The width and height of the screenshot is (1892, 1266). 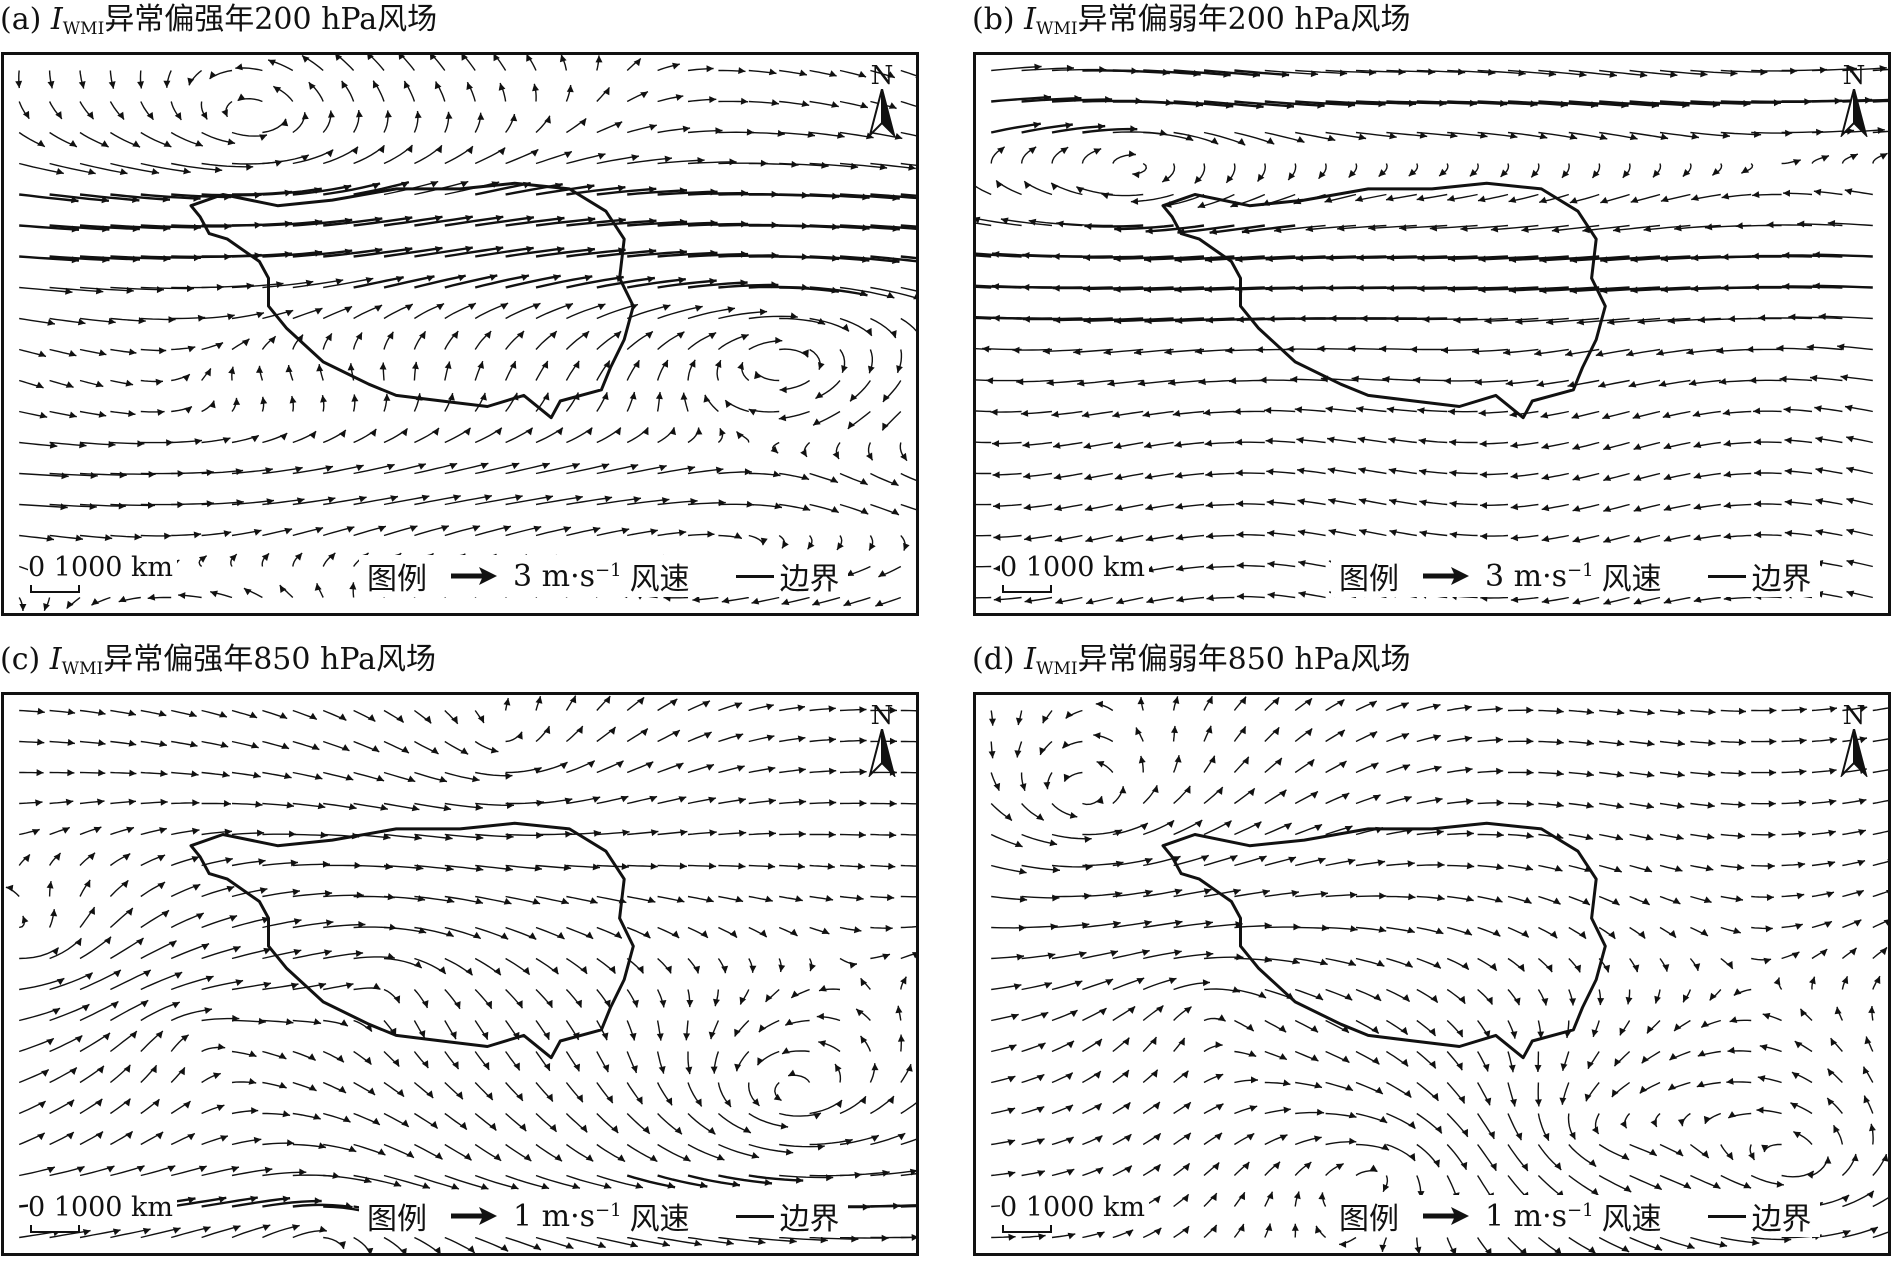 I want to click on plateau-boundary, so click(x=1384, y=940).